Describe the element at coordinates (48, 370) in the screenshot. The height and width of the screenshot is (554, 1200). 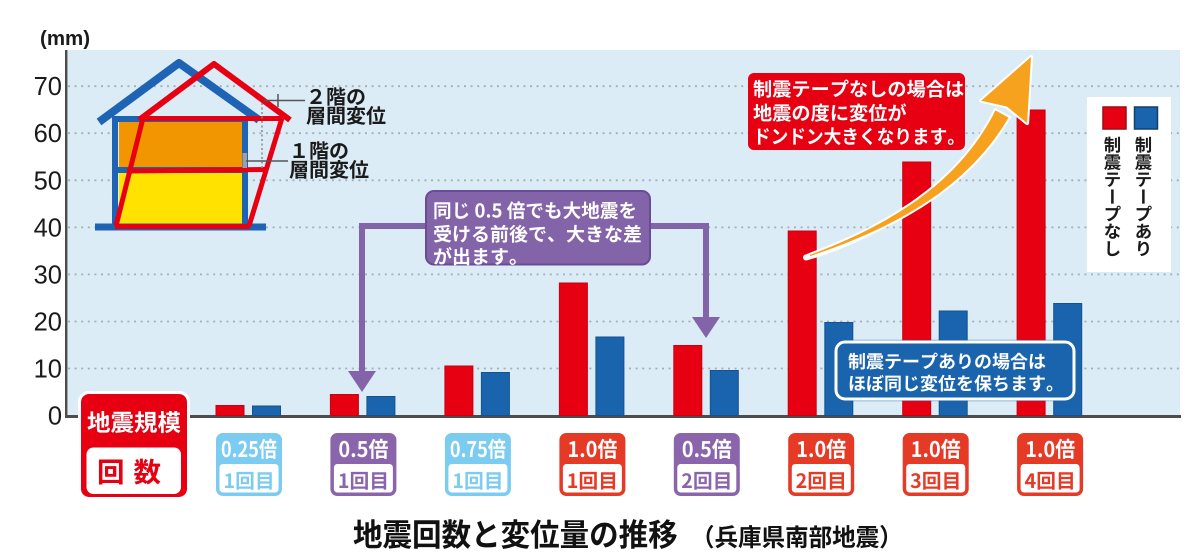
I see `svg-text: 10` at that location.